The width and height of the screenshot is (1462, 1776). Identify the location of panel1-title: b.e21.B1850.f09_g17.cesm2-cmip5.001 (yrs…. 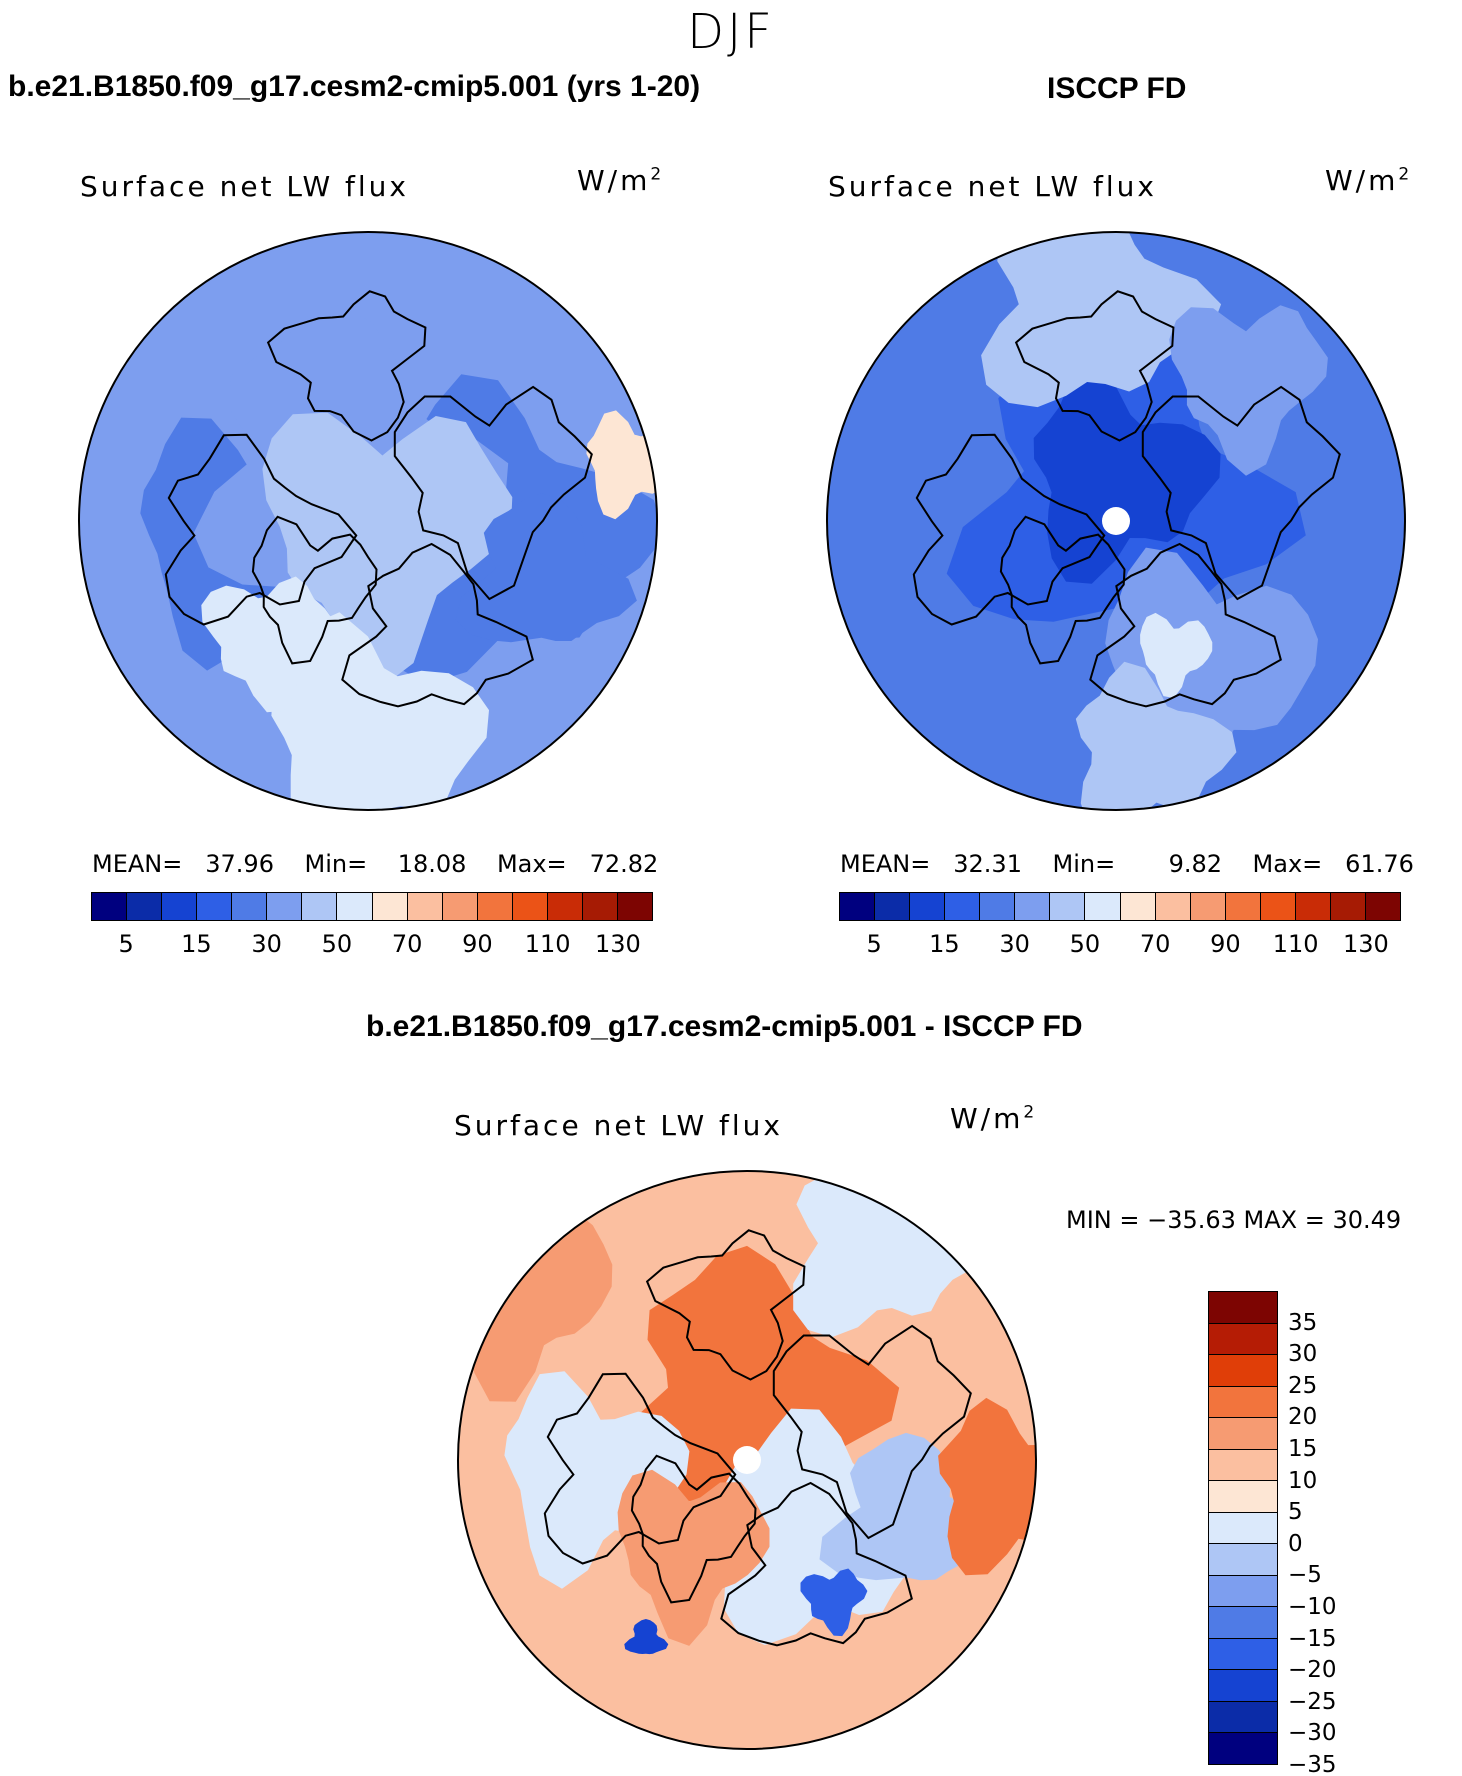
(354, 86).